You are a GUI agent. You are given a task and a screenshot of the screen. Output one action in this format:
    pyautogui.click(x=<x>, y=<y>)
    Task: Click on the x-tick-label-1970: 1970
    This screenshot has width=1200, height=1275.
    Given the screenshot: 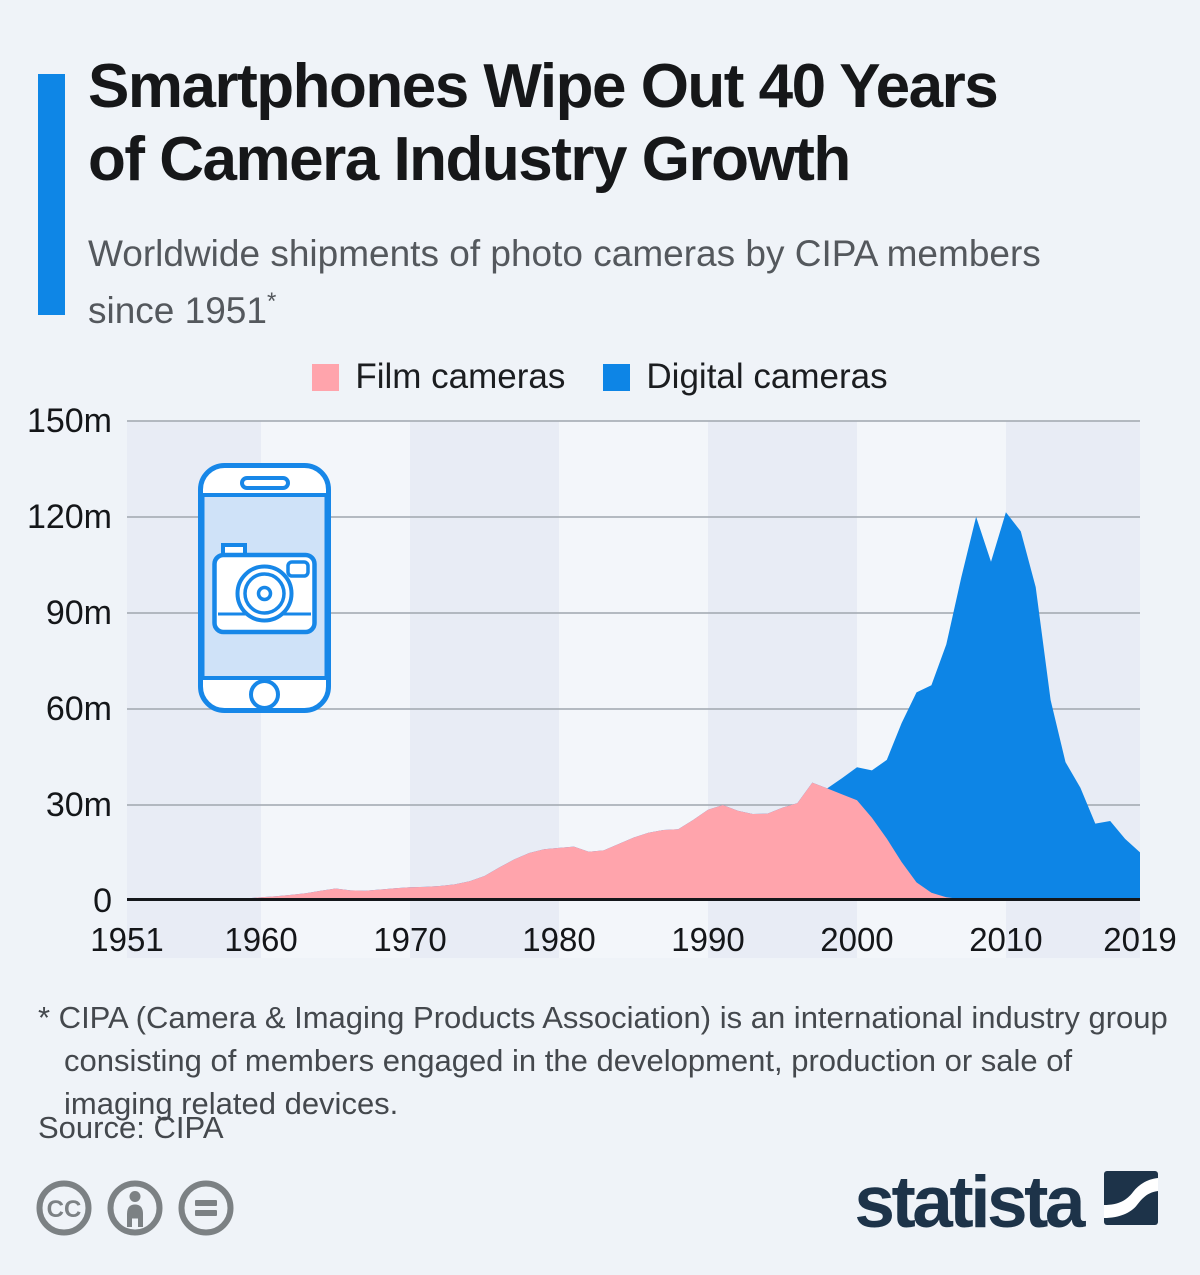 What is the action you would take?
    pyautogui.click(x=410, y=939)
    